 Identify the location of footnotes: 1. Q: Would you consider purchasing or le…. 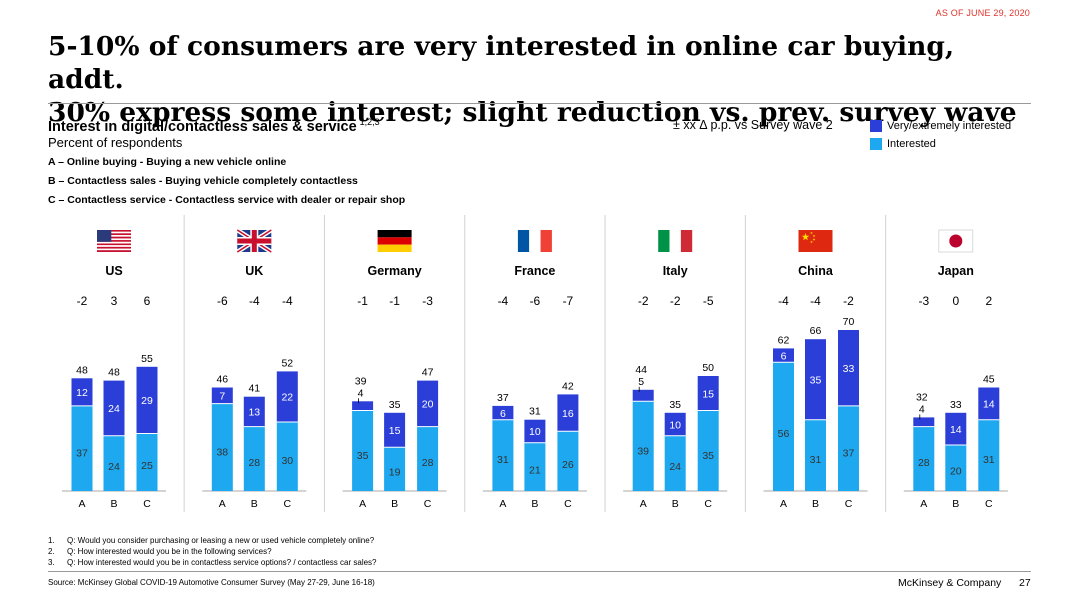
(212, 551).